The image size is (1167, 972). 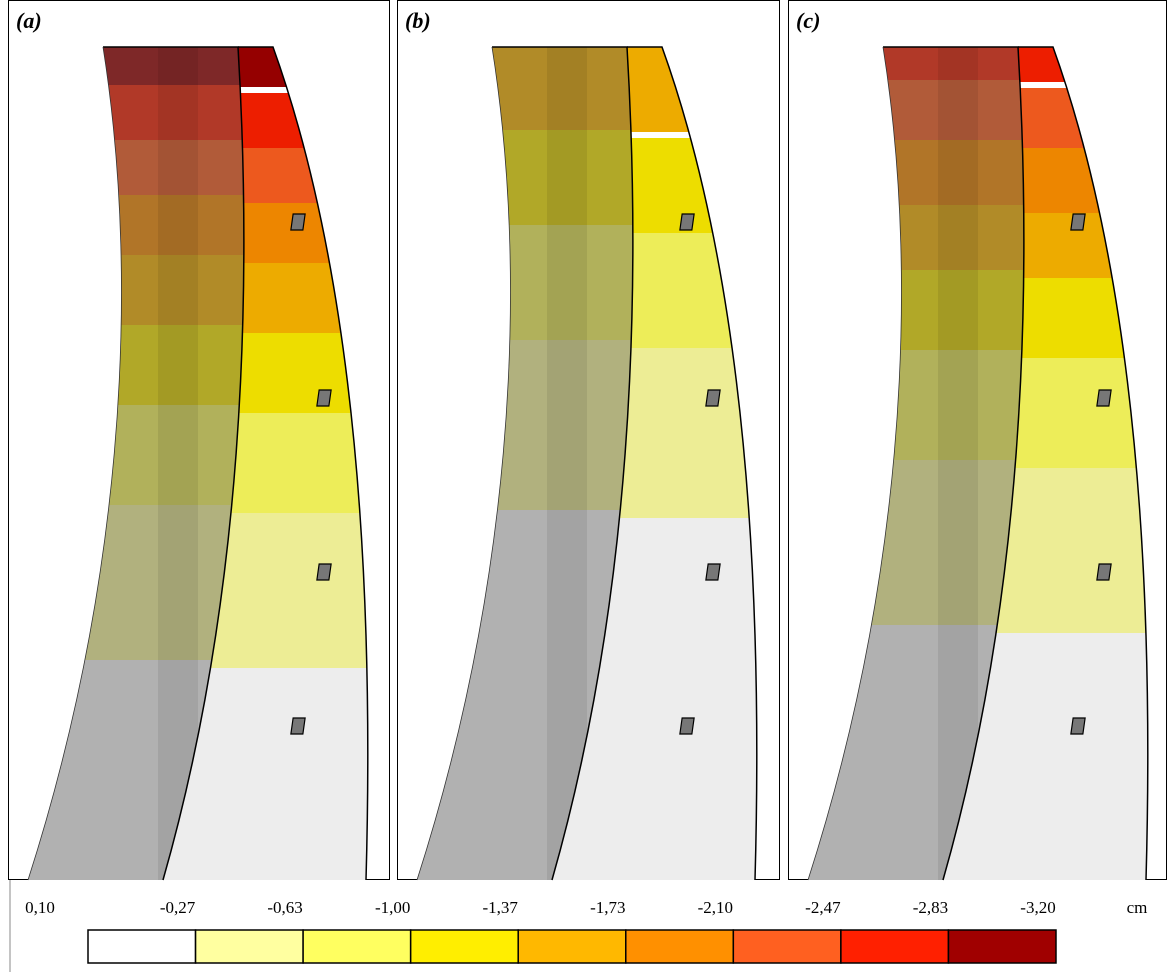 What do you see at coordinates (29, 20) in the screenshot?
I see `panel-label: (a)` at bounding box center [29, 20].